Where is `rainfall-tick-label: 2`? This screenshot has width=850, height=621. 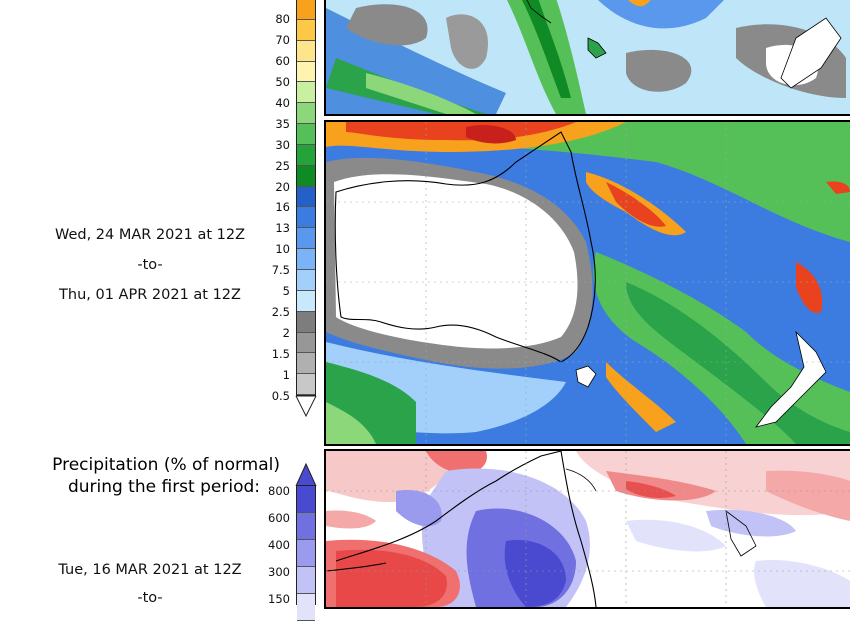
rainfall-tick-label: 2 is located at coordinates (286, 333).